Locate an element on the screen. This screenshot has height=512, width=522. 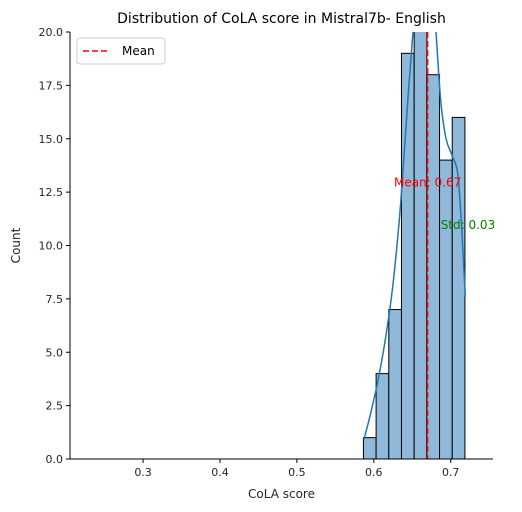
x-ticks: 0.3 0.4 0.5 0.6 0.7 is located at coordinates (296, 469).